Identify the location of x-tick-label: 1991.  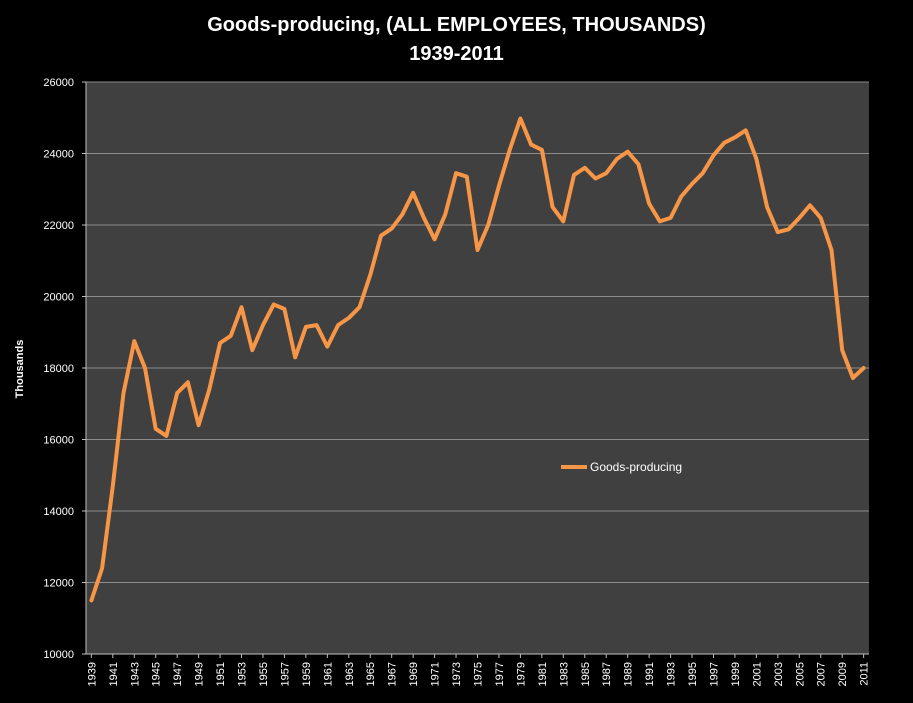
(650, 674).